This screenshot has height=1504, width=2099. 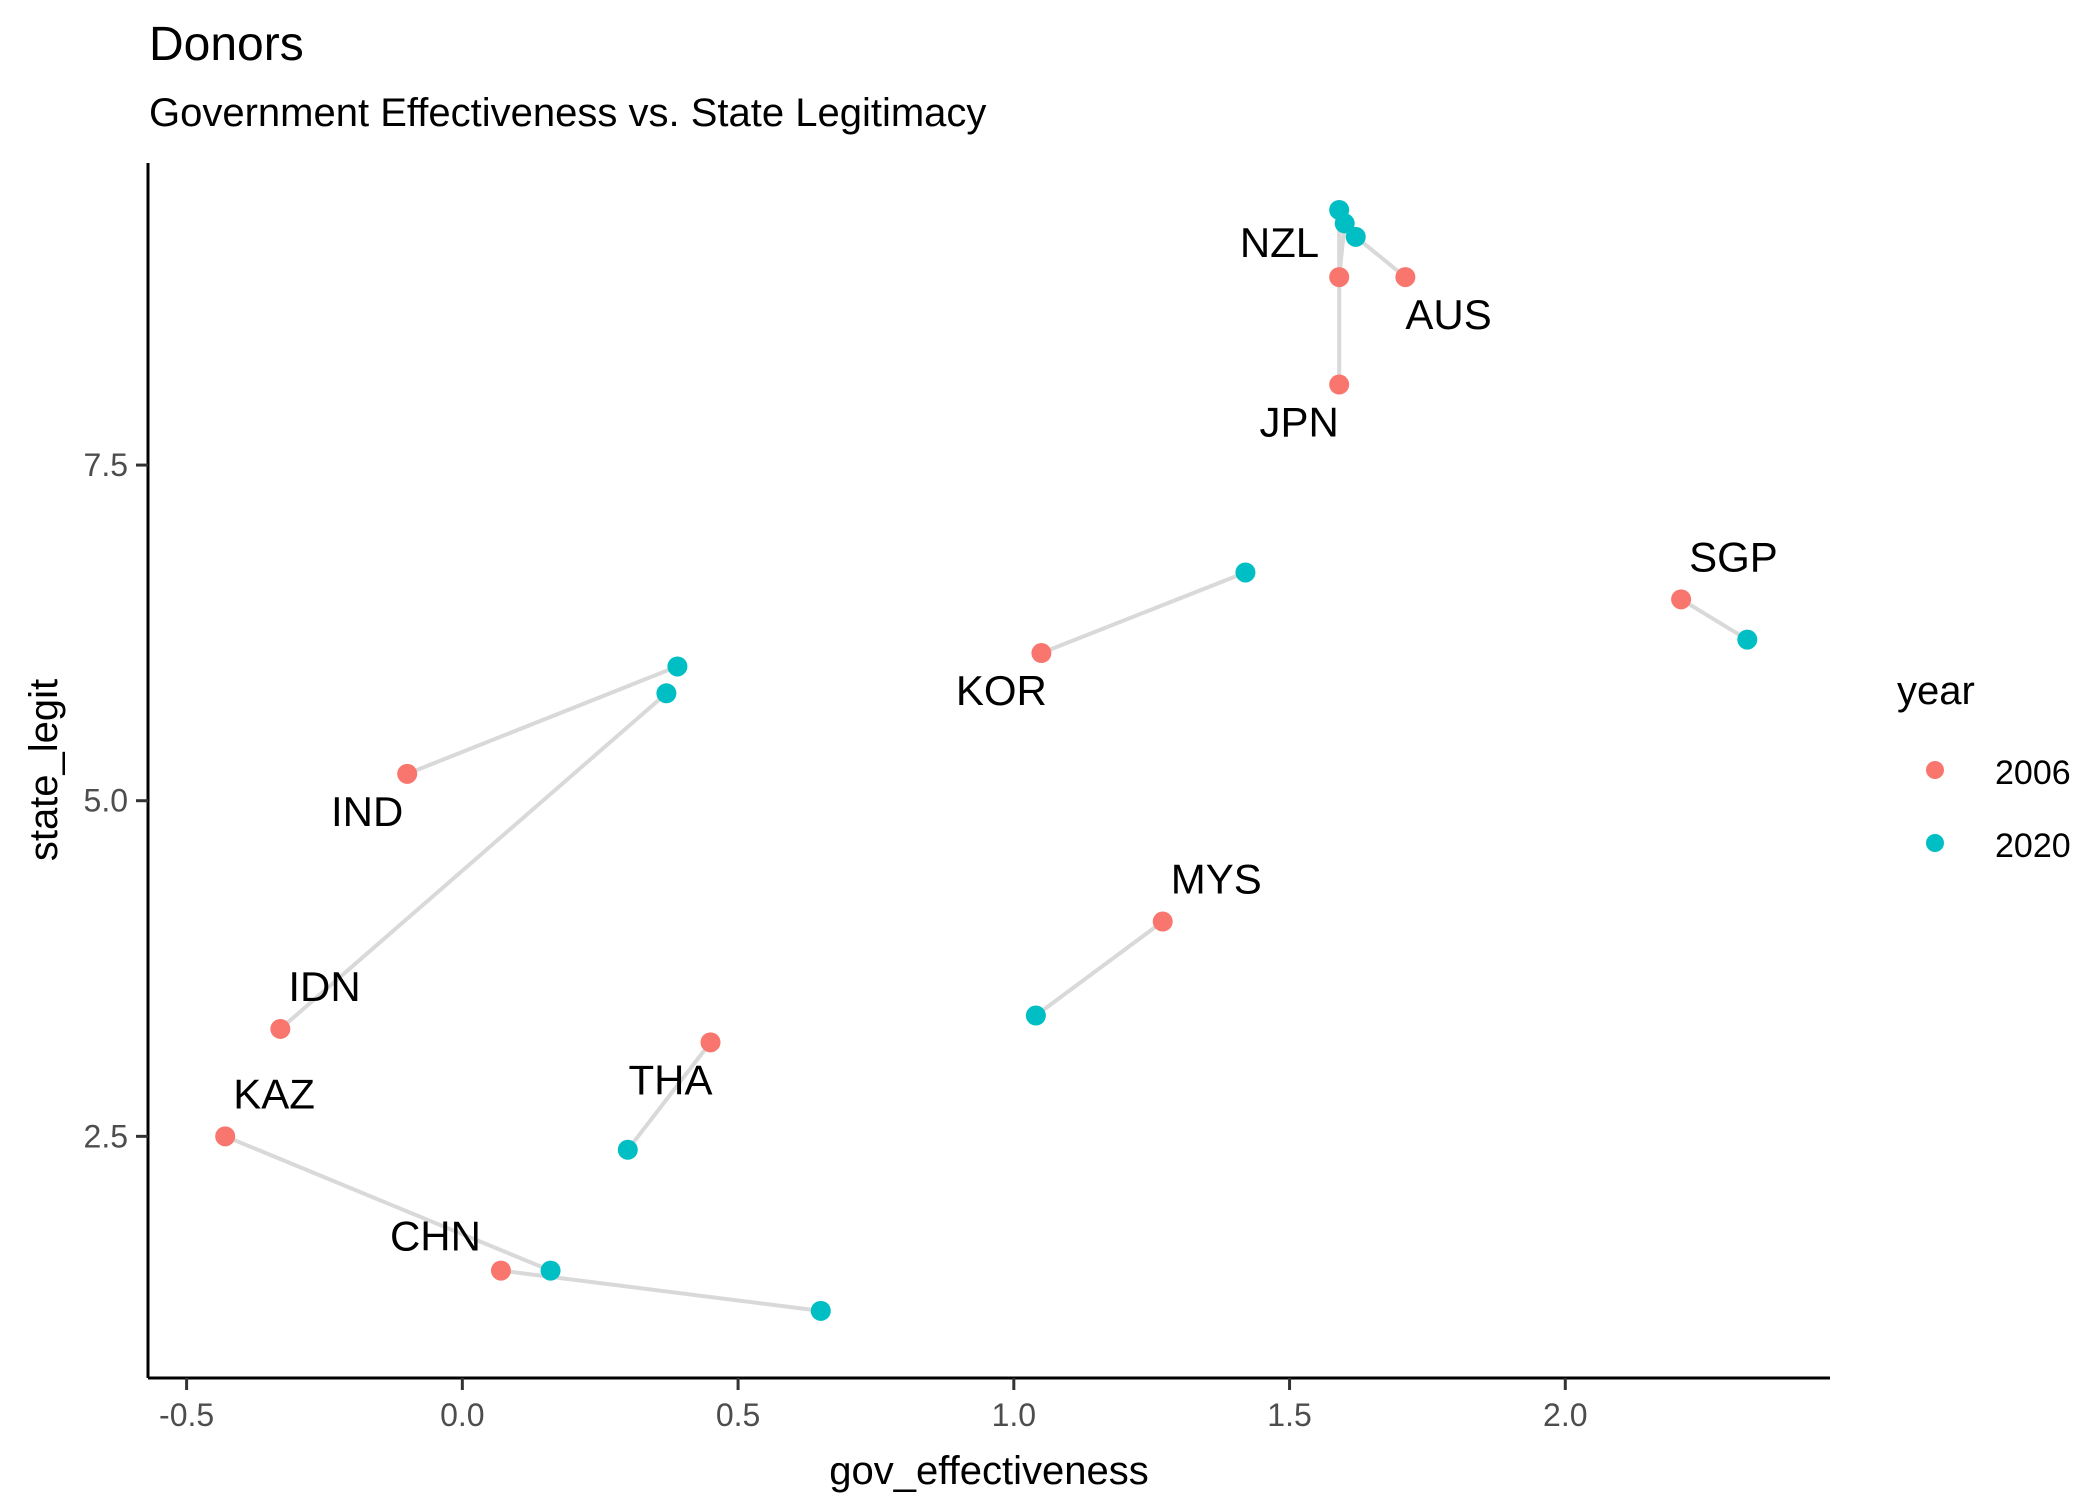 What do you see at coordinates (106, 801) in the screenshot?
I see `y-tick-label: 5.0` at bounding box center [106, 801].